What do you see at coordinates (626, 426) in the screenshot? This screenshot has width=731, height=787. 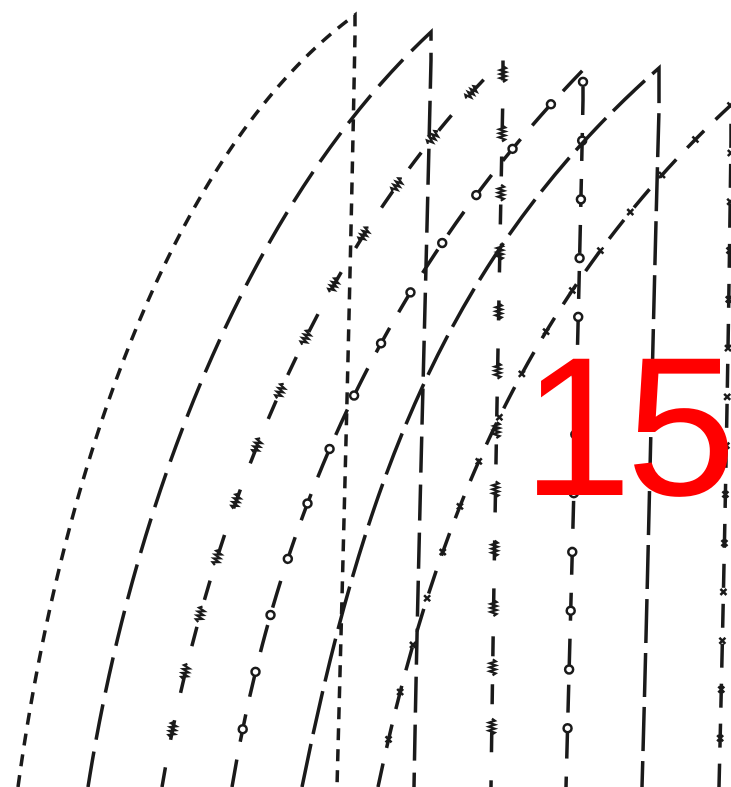 I see `page-number-label: 15` at bounding box center [626, 426].